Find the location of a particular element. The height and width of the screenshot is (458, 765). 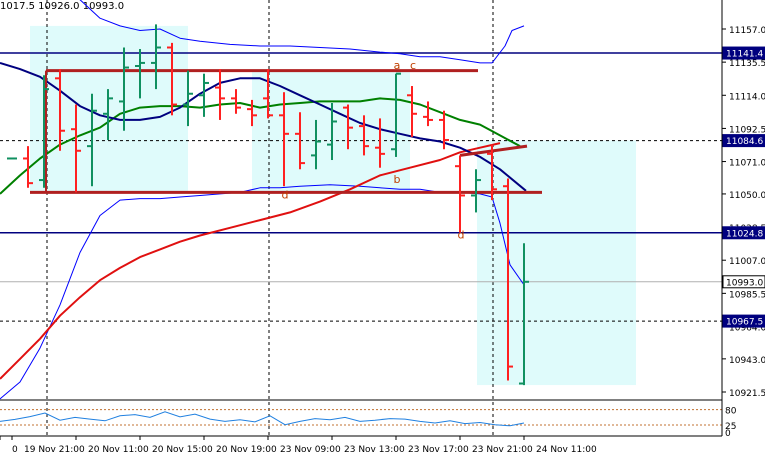

price-tick-label-1: 11135.5 is located at coordinates (747, 64).